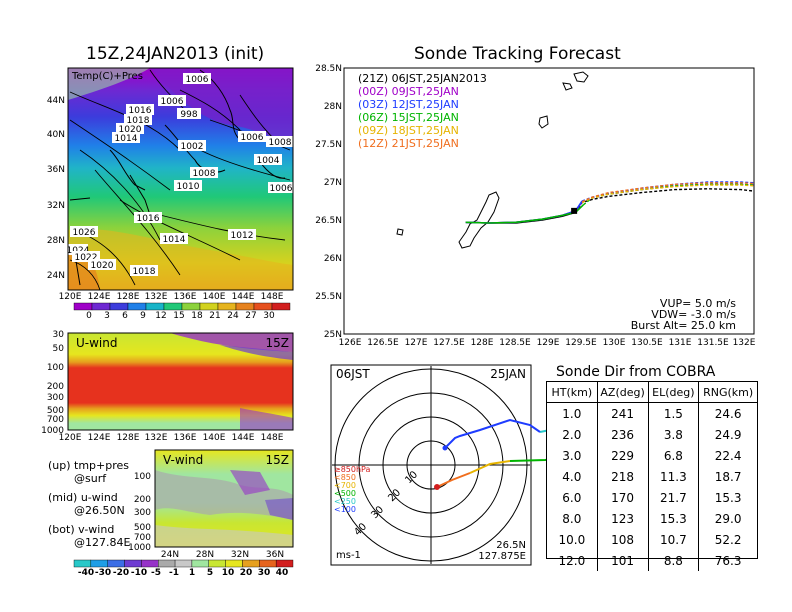 The height and width of the screenshot is (612, 792). Describe the element at coordinates (492, 160) in the screenshot. I see `coastlines` at that location.